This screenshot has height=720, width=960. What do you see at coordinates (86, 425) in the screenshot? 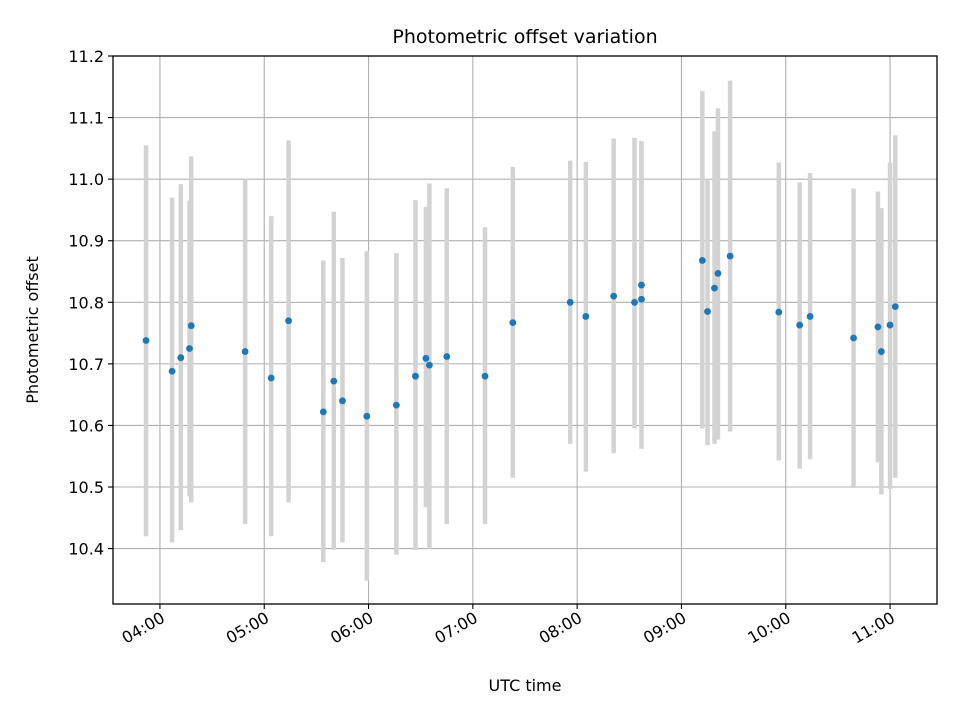
I see `y-tick-label: 10.6` at bounding box center [86, 425].